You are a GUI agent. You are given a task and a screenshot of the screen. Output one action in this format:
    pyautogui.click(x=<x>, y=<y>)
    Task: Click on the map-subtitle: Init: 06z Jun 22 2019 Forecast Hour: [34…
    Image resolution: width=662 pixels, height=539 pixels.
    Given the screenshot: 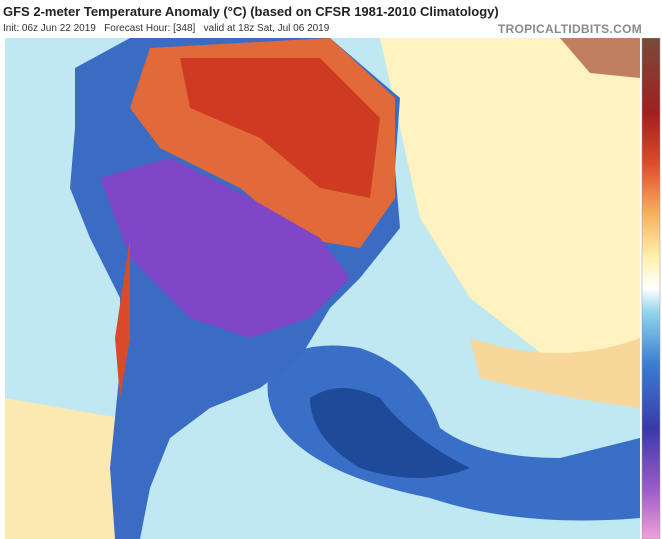 What is the action you would take?
    pyautogui.click(x=166, y=28)
    